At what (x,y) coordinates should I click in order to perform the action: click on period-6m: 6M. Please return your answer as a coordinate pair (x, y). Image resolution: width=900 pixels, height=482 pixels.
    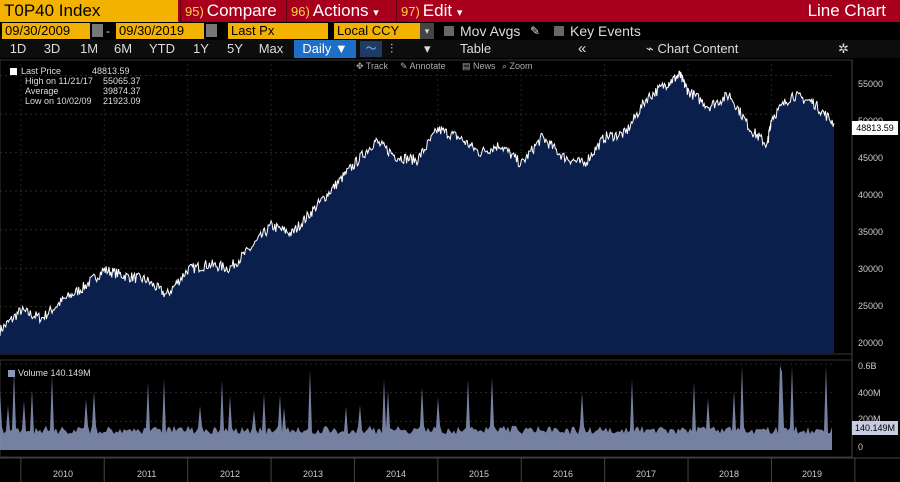
    Looking at the image, I should click on (123, 48).